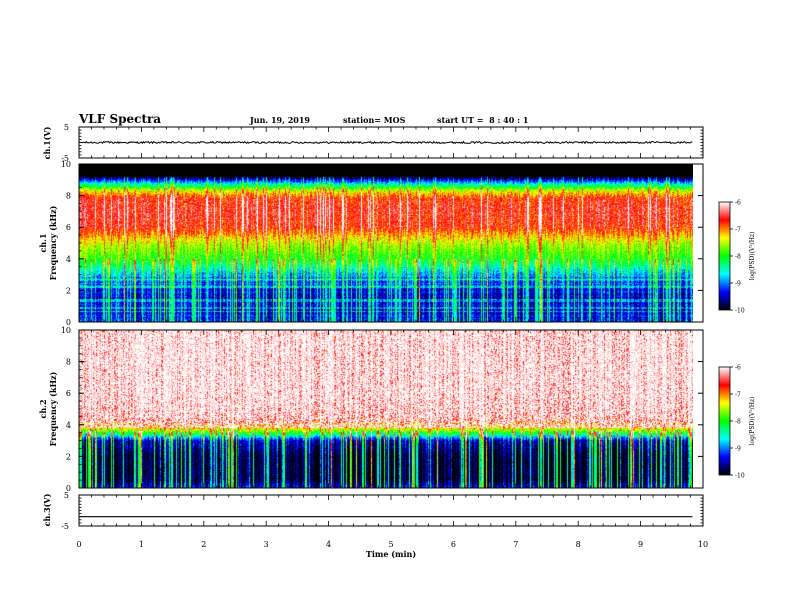 The height and width of the screenshot is (612, 792). Describe the element at coordinates (266, 544) in the screenshot. I see `time-tick-label: 3` at that location.